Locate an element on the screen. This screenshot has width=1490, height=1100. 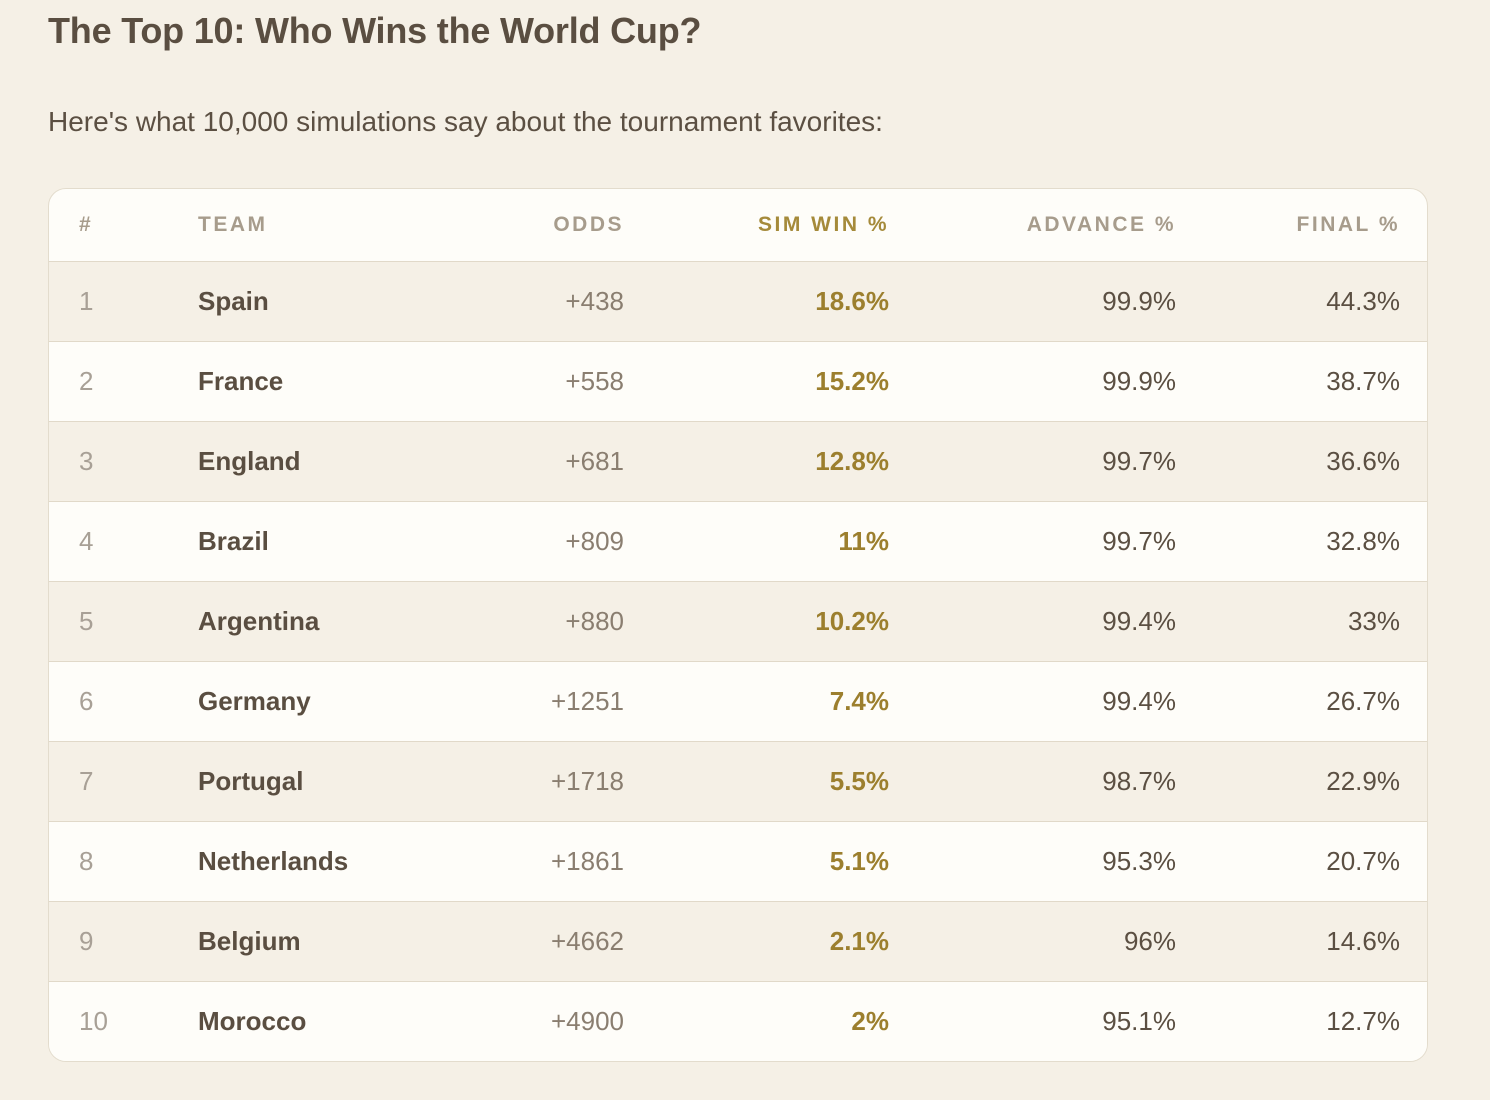
cell-odds: +809 is located at coordinates (541, 541).